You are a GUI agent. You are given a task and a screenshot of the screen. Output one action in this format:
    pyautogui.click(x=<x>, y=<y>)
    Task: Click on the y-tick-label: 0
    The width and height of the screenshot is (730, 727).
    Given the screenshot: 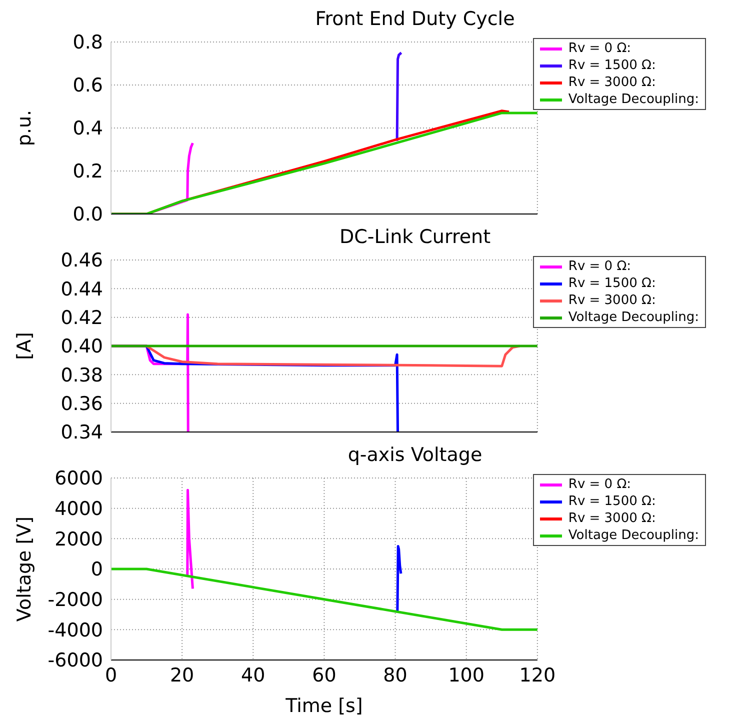 What is the action you would take?
    pyautogui.click(x=96, y=569)
    